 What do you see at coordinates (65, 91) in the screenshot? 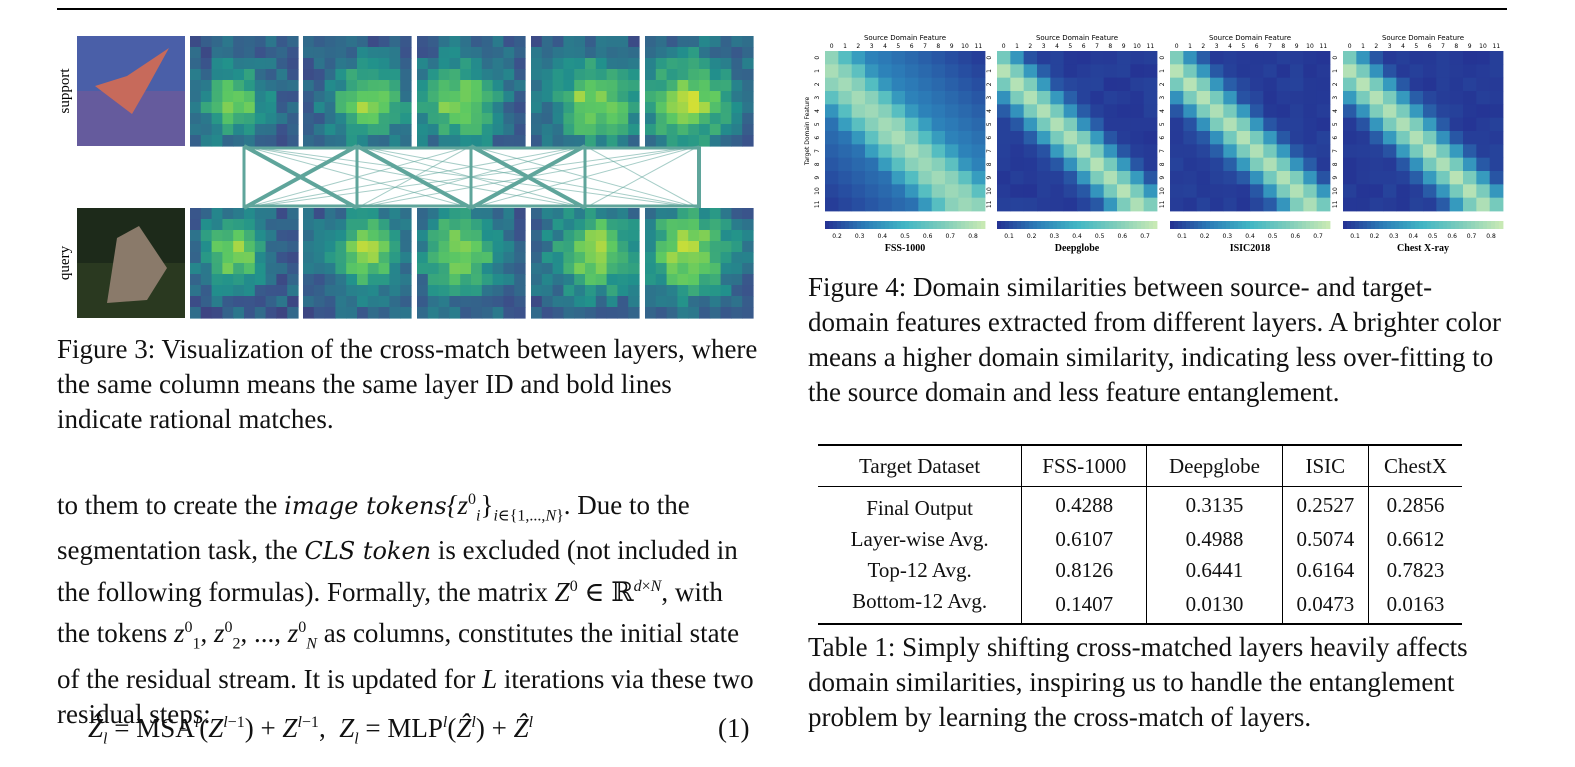
I see `support-label: support` at bounding box center [65, 91].